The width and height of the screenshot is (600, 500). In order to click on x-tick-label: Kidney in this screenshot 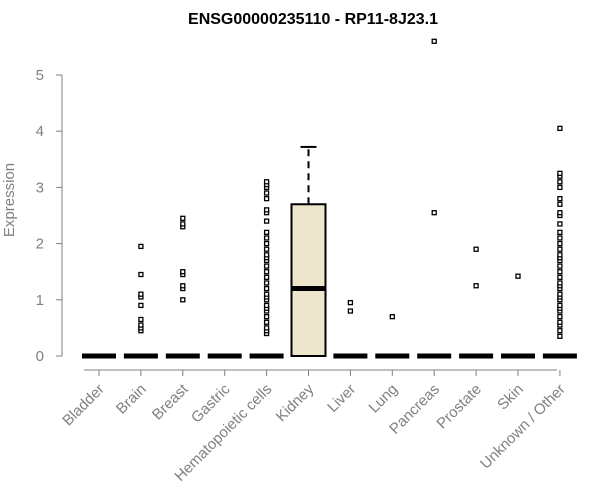, I will do `click(295, 402)`.